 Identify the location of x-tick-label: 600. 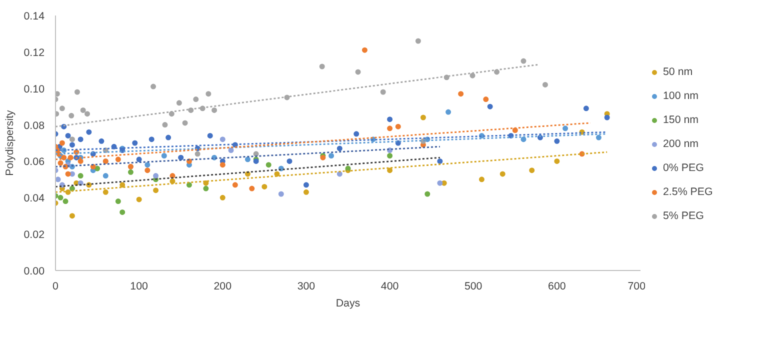
(557, 286).